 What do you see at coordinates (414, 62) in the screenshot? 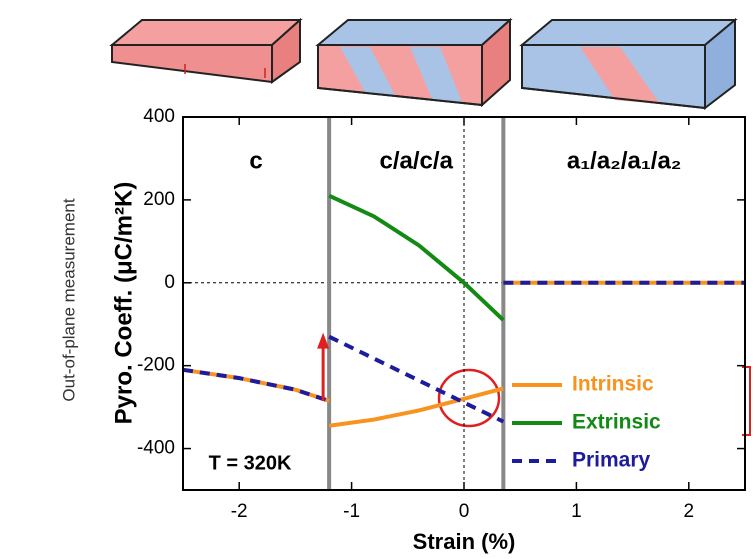
I see `schematic-cac` at bounding box center [414, 62].